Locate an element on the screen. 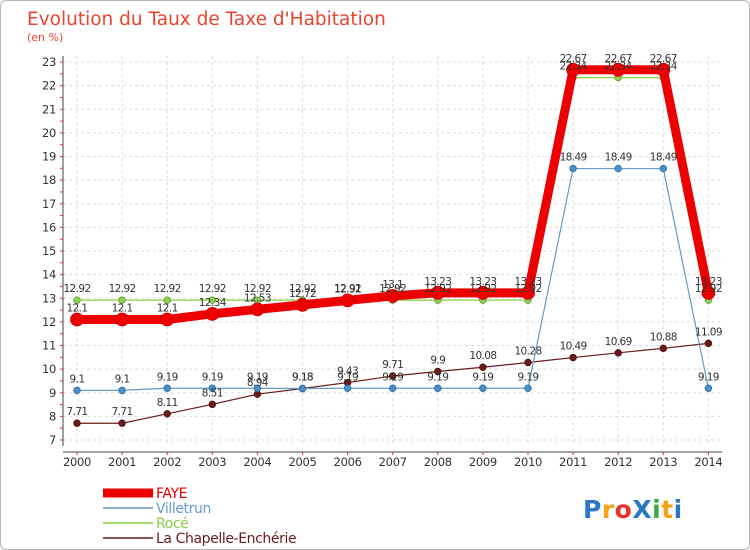  data-label-la-chapelle-encherie: 10.69 is located at coordinates (618, 342).